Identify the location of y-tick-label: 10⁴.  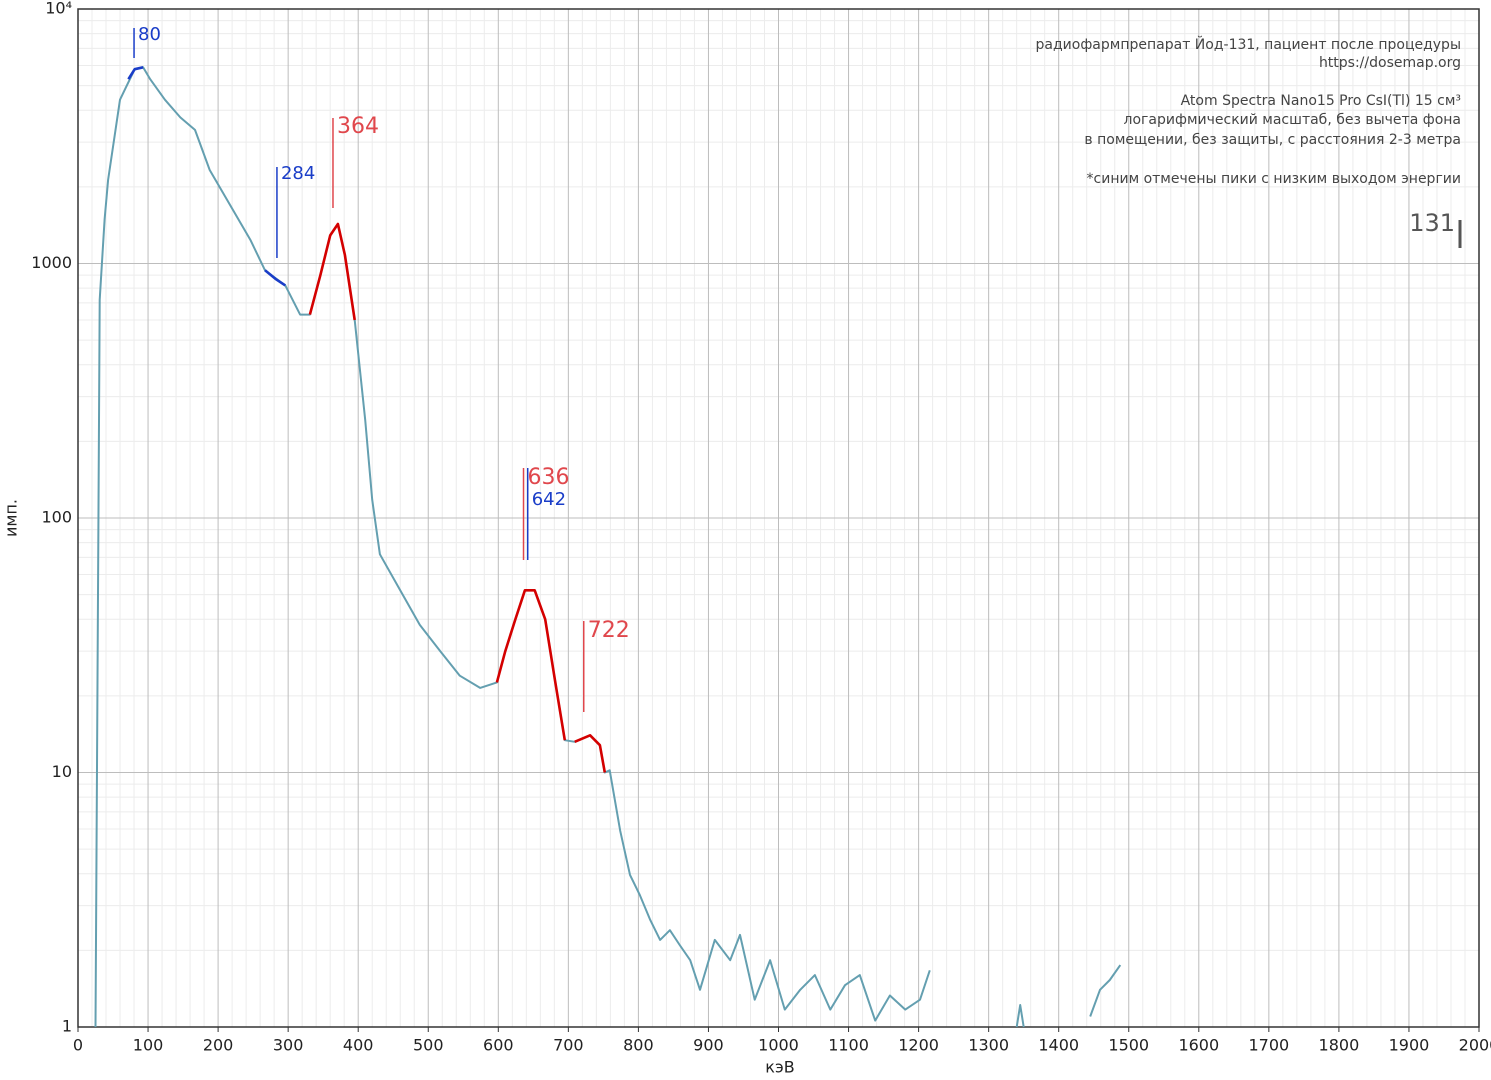
(58, 9).